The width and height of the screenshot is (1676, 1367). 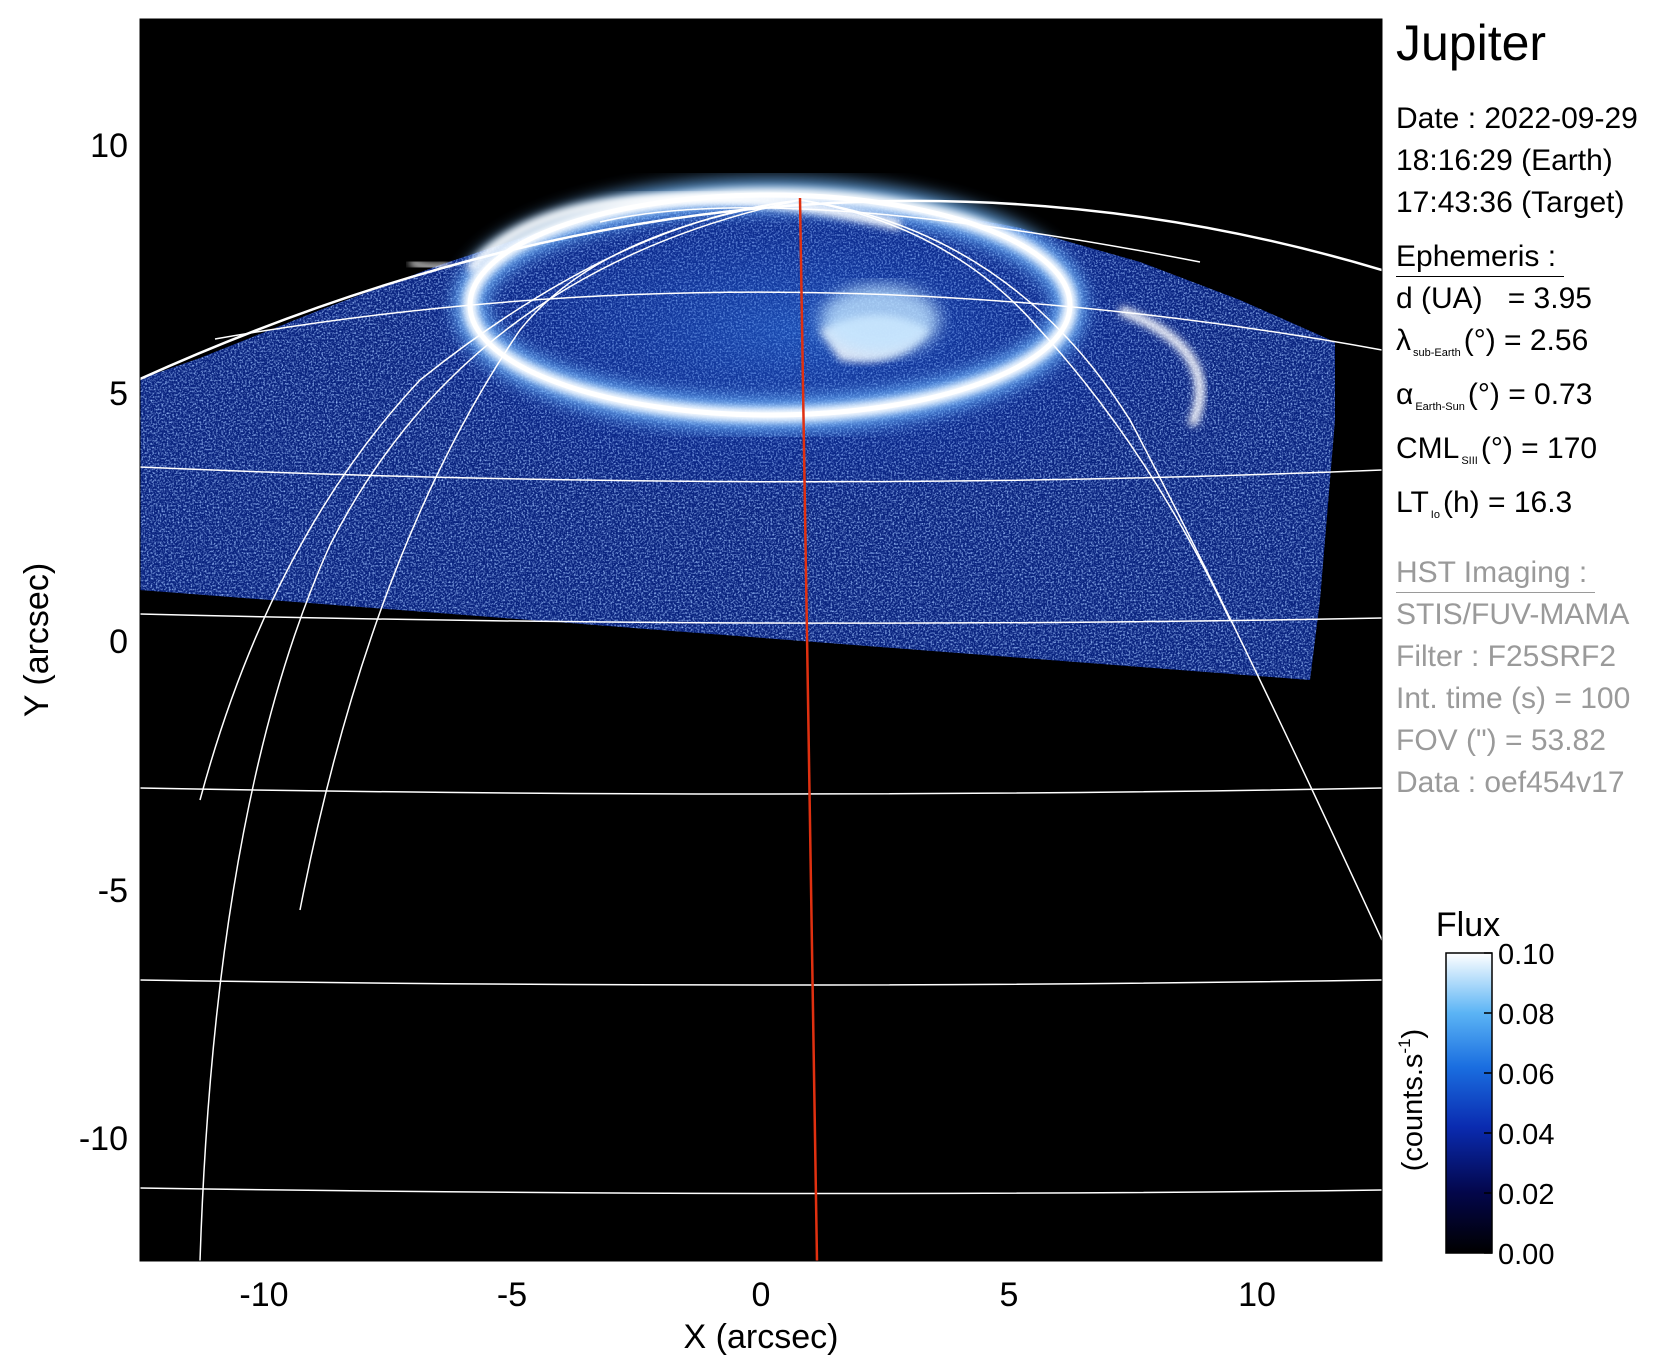 What do you see at coordinates (1526, 1195) in the screenshot?
I see `colorbar-tick-label: 0.02` at bounding box center [1526, 1195].